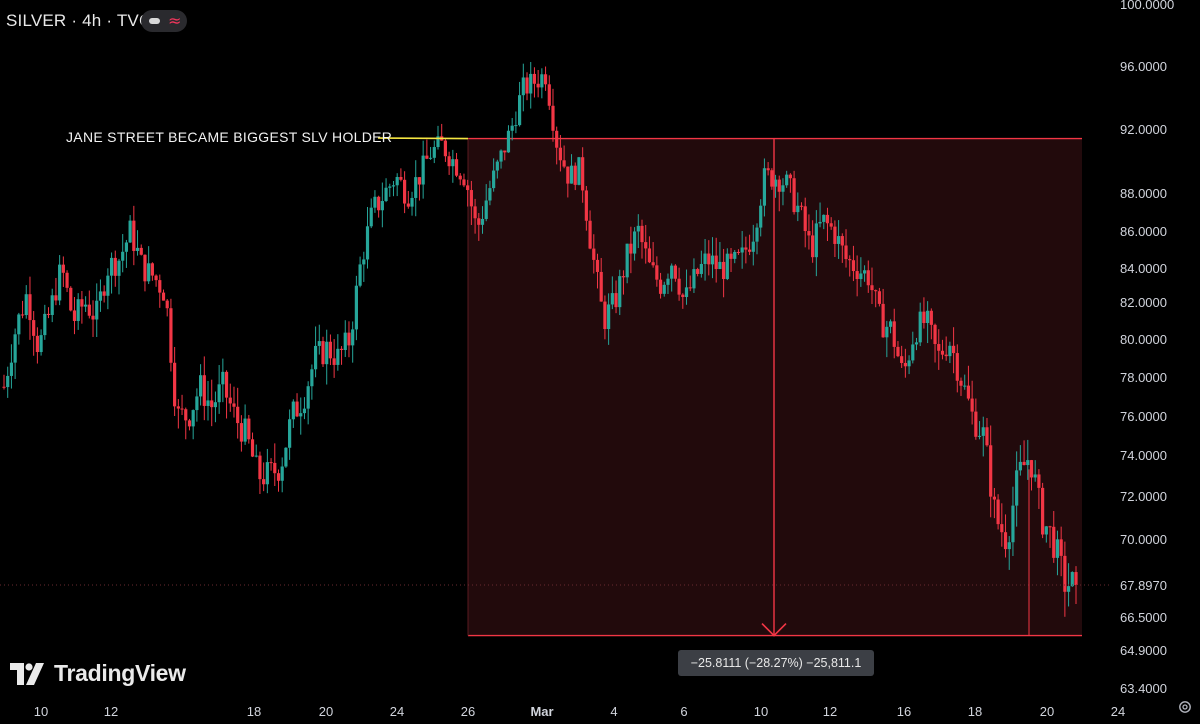 The height and width of the screenshot is (724, 1200). What do you see at coordinates (468, 711) in the screenshot?
I see `x-tick-label: 26` at bounding box center [468, 711].